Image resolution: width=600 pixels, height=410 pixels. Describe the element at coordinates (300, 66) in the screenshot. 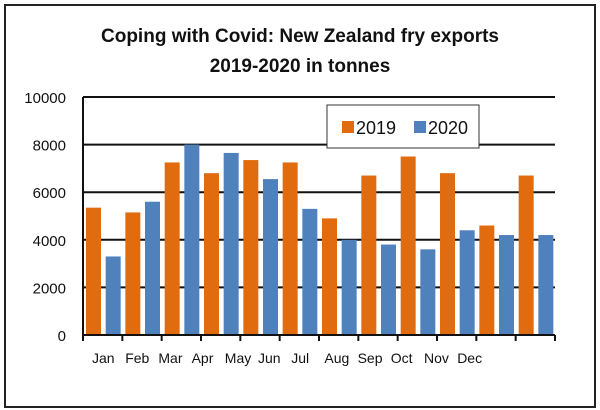

I see `chart-subtitle: 2019-2020 in tonnes` at that location.